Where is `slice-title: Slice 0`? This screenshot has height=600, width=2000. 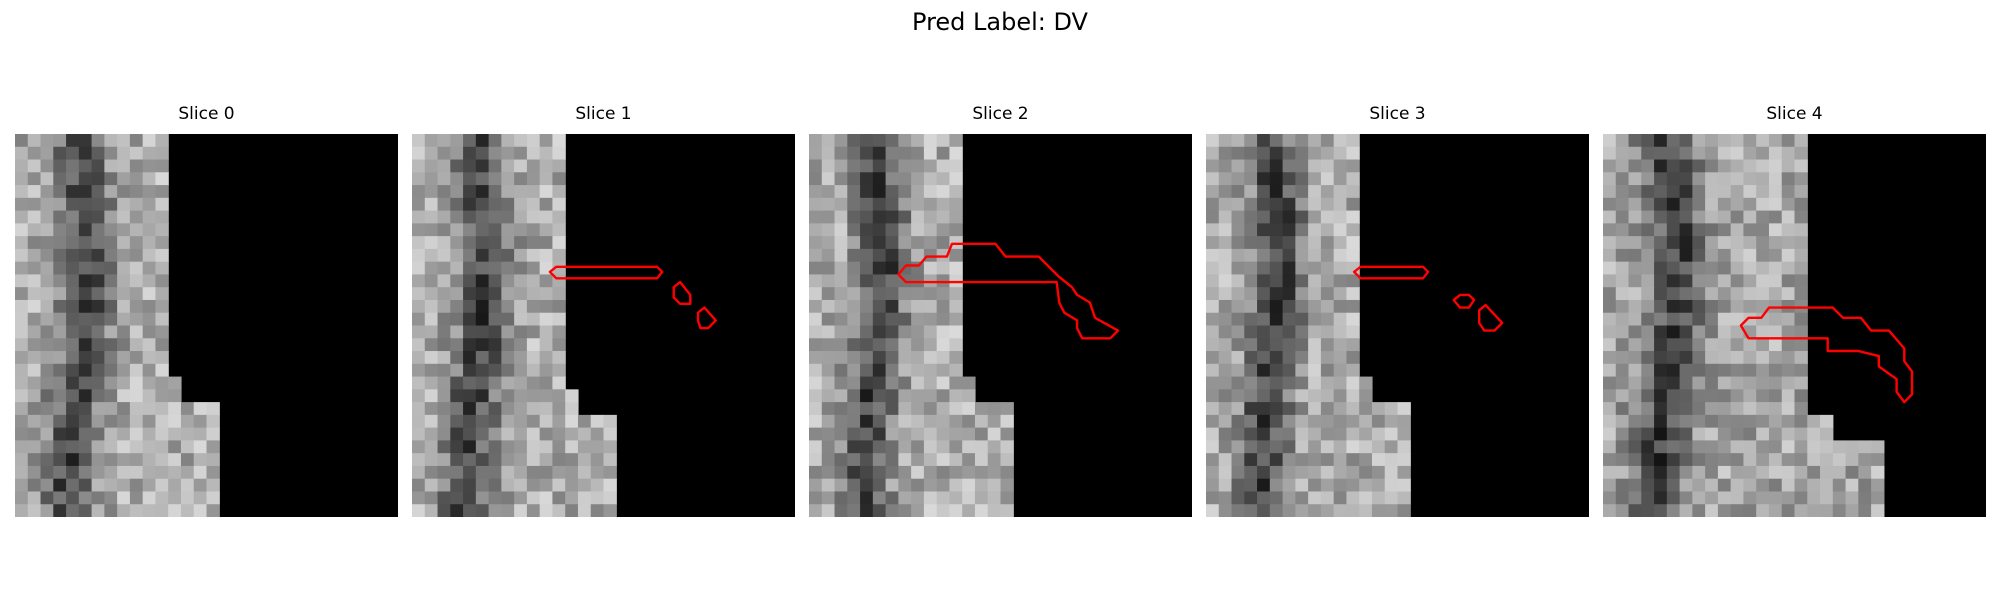 slice-title: Slice 0 is located at coordinates (206, 114).